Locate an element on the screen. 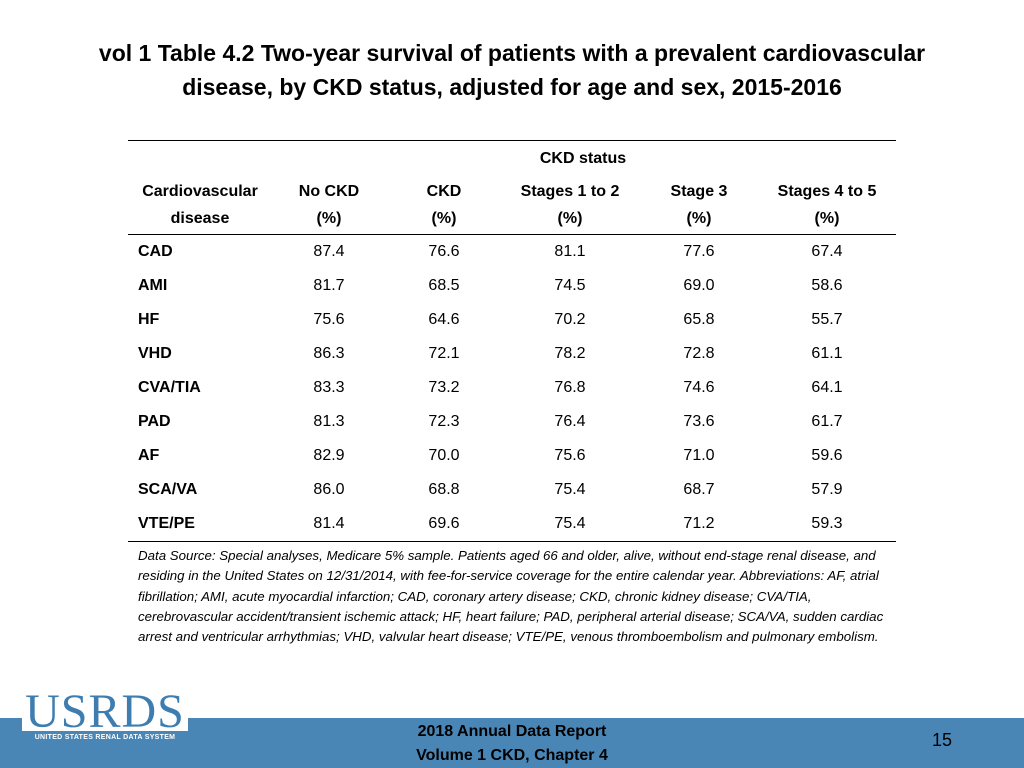 The height and width of the screenshot is (768, 1024). column-header-line-2: disease is located at coordinates (200, 218).